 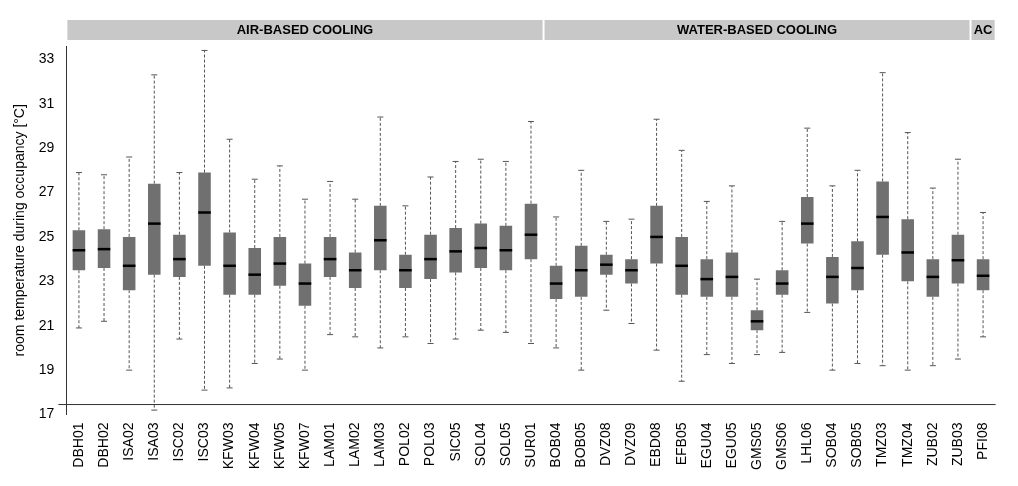 I want to click on y-tick-label: 31, so click(x=46, y=102).